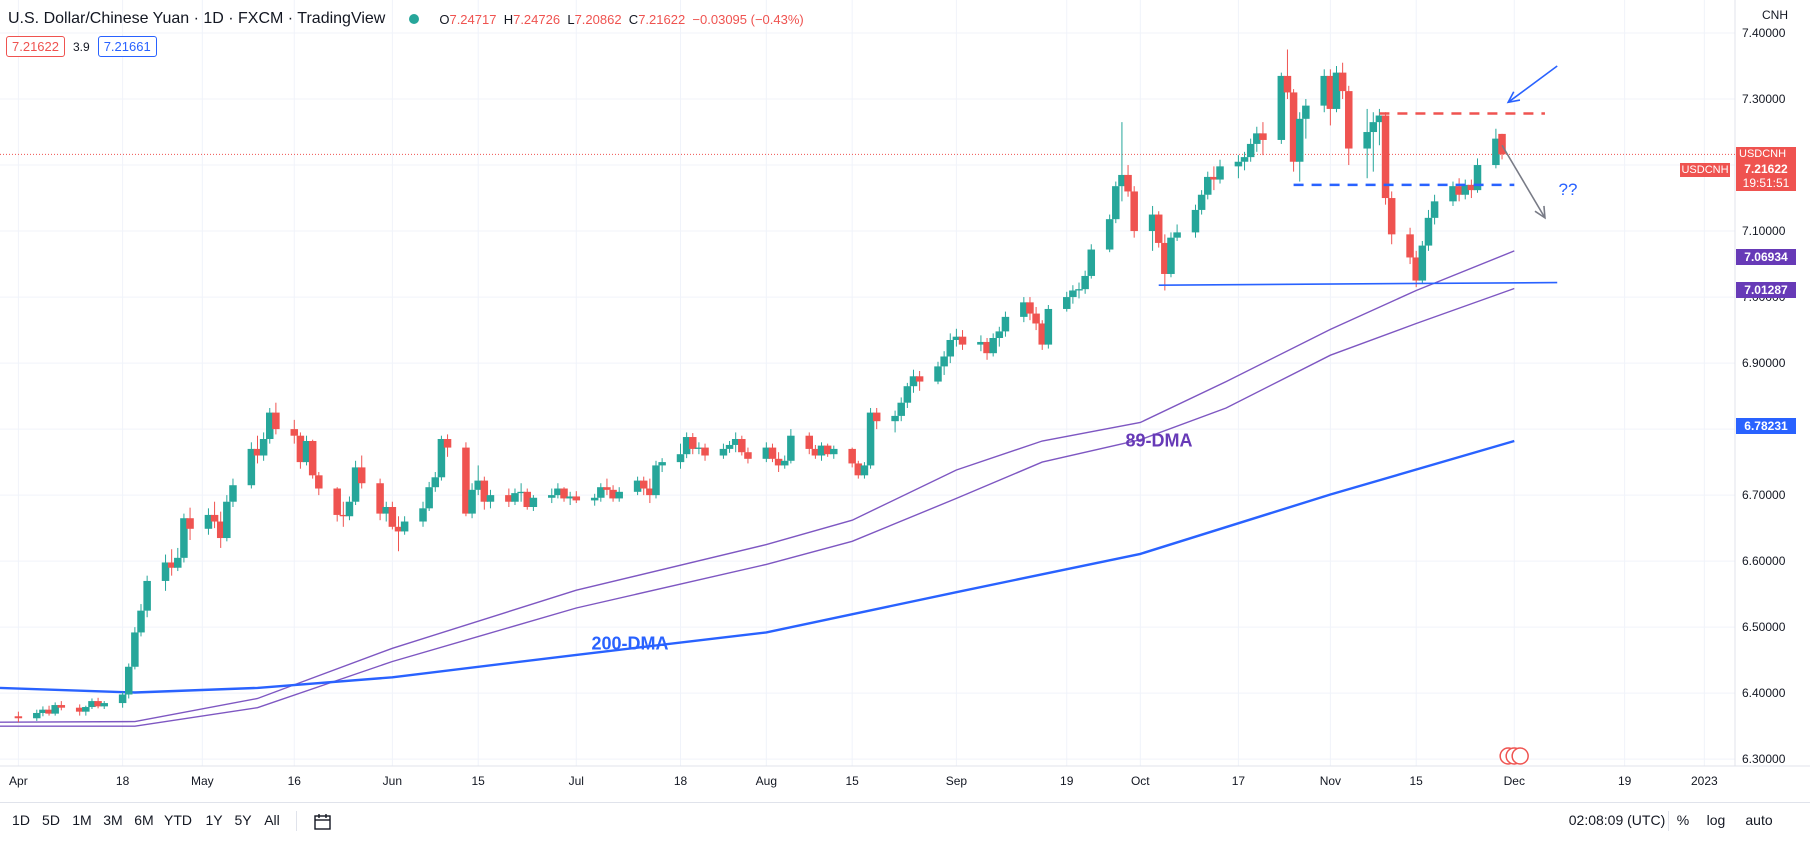  What do you see at coordinates (323, 822) in the screenshot?
I see `calendar-range-icon` at bounding box center [323, 822].